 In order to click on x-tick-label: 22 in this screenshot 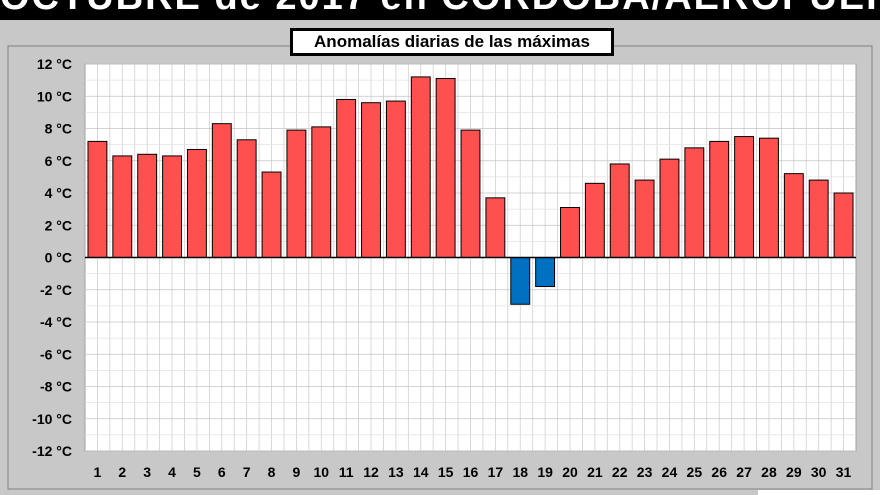, I will do `click(620, 472)`.